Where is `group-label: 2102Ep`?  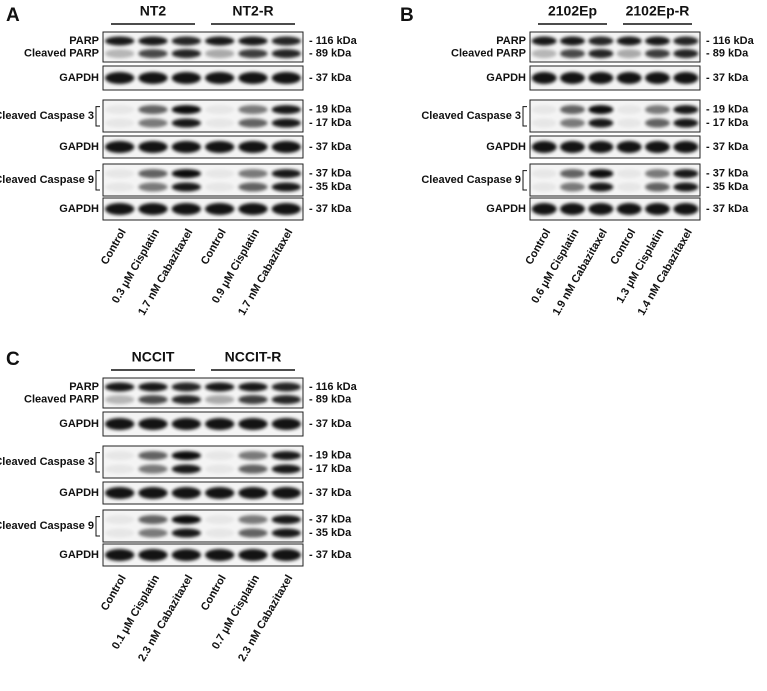
group-label: 2102Ep is located at coordinates (572, 11).